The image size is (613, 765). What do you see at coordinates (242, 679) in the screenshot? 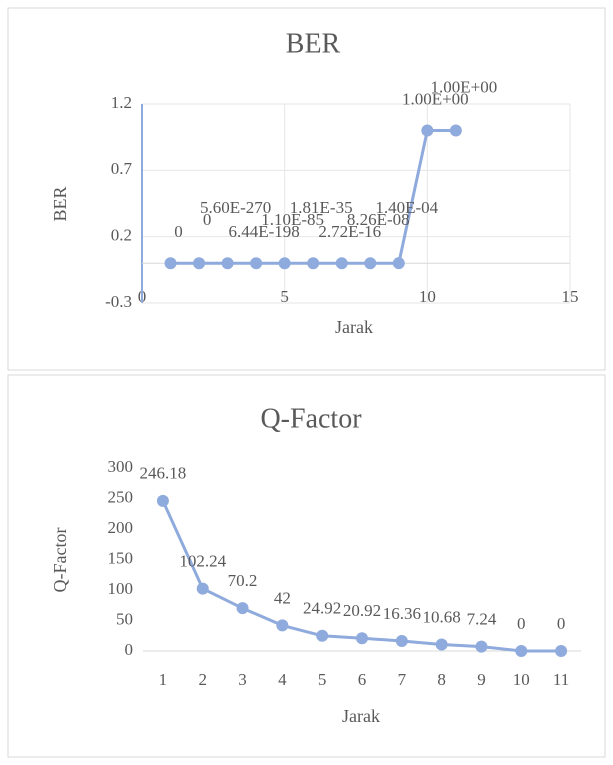
I see `x-tick-label: 3` at bounding box center [242, 679].